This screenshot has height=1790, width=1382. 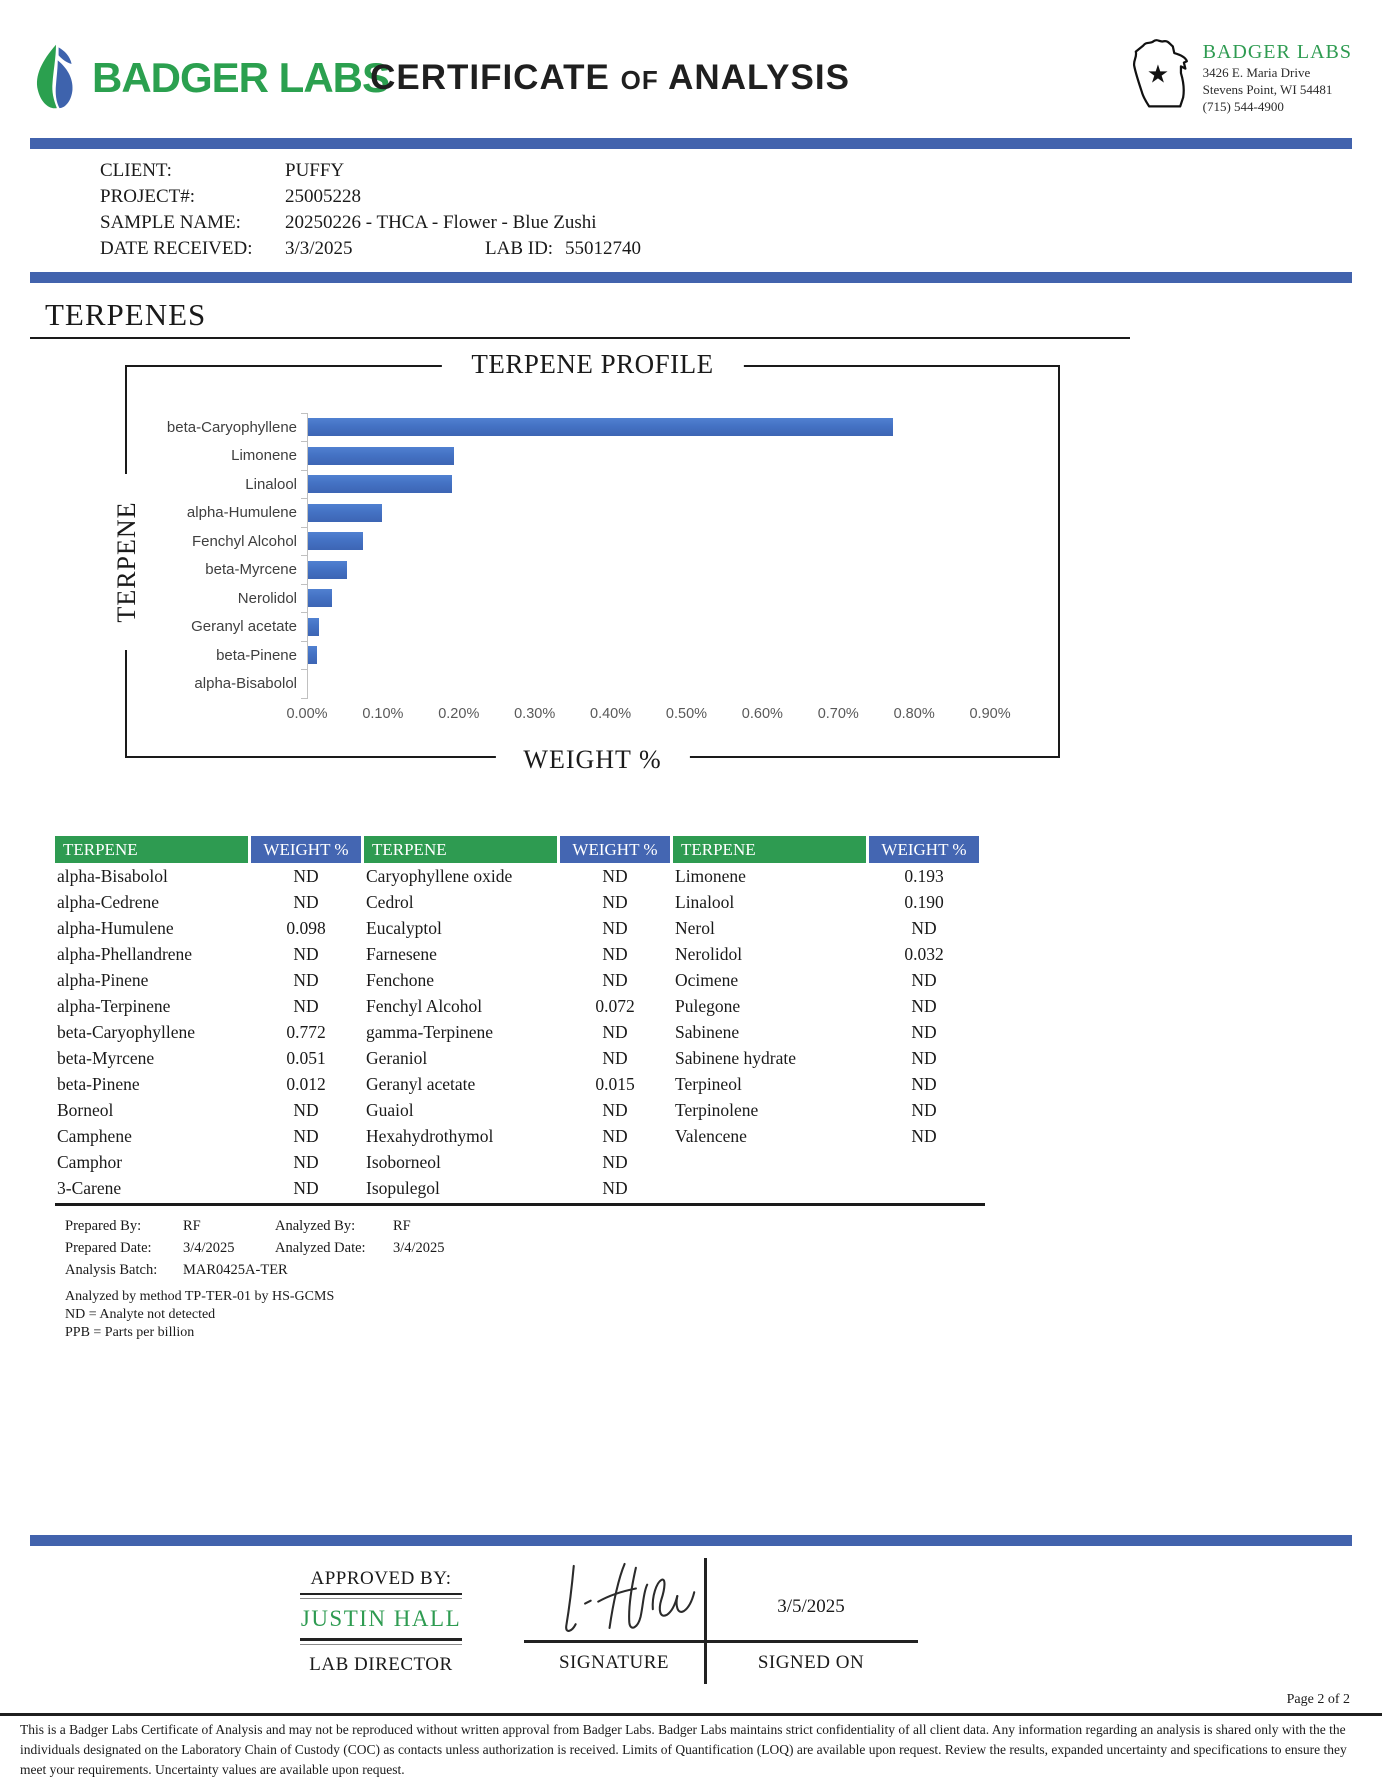 What do you see at coordinates (924, 953) in the screenshot?
I see `terpene-value-cell: 0.032` at bounding box center [924, 953].